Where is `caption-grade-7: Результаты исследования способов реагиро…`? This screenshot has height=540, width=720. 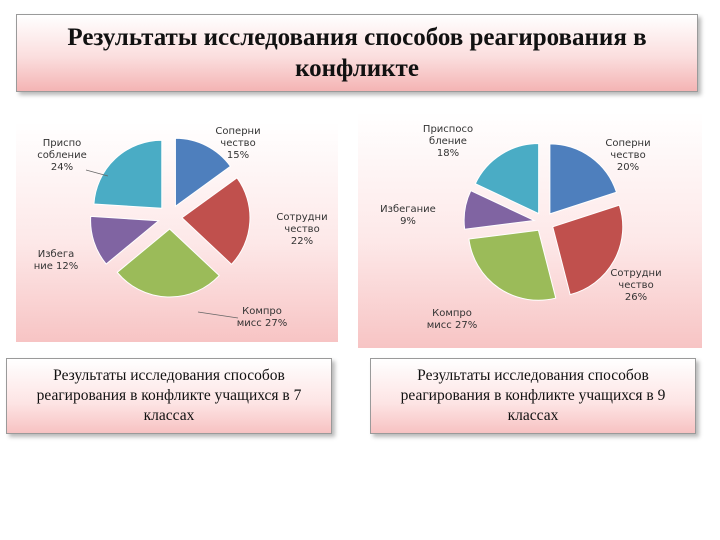
caption-grade-7: Результаты исследования способов реагиро… is located at coordinates (169, 396).